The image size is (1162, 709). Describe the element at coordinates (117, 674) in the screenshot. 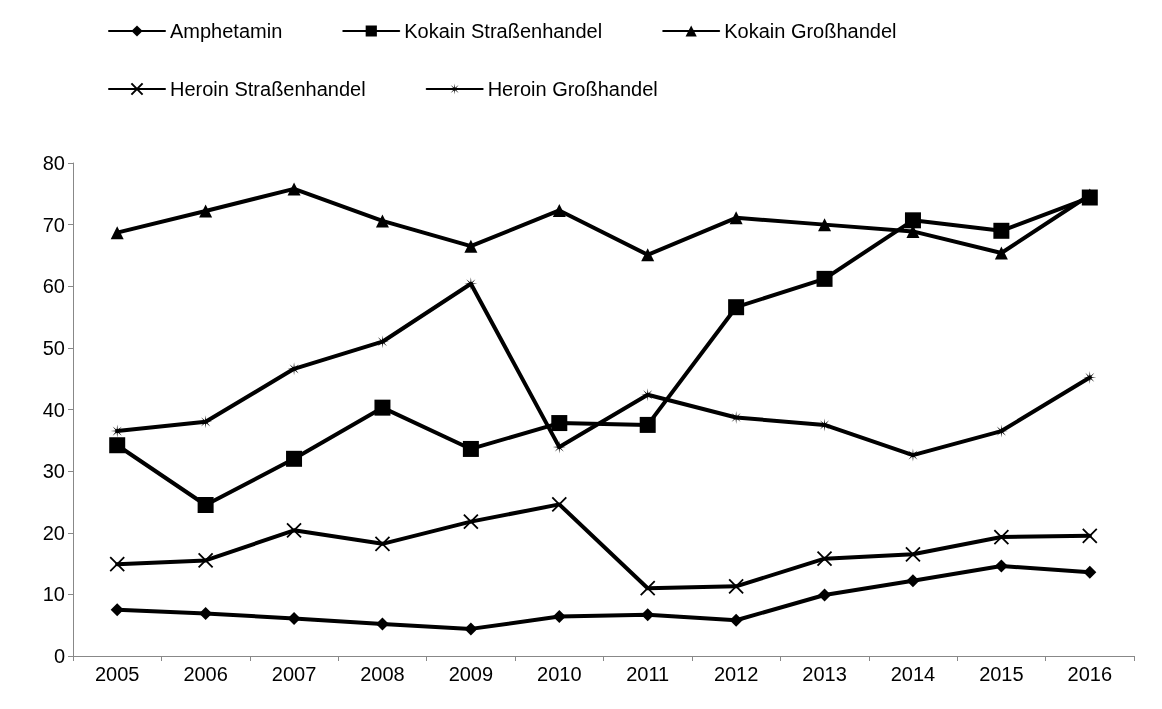

I see `x-tick-label: 2005` at that location.